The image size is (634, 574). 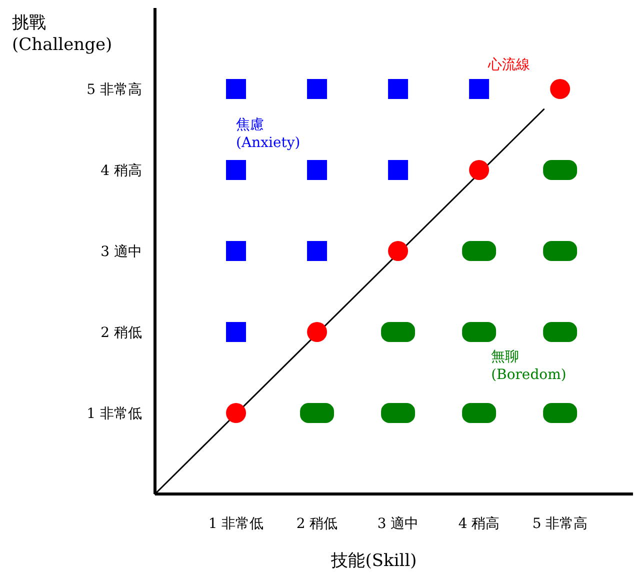 What do you see at coordinates (398, 524) in the screenshot?
I see `x-tick-label: 3 適中` at bounding box center [398, 524].